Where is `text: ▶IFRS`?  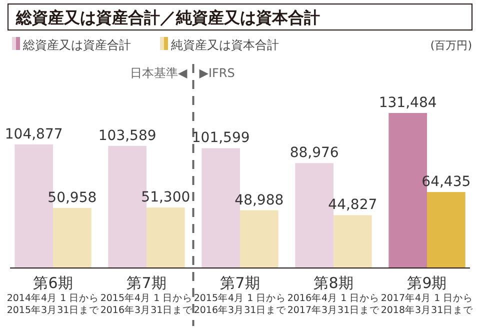 text: ▶IFRS is located at coordinates (217, 73).